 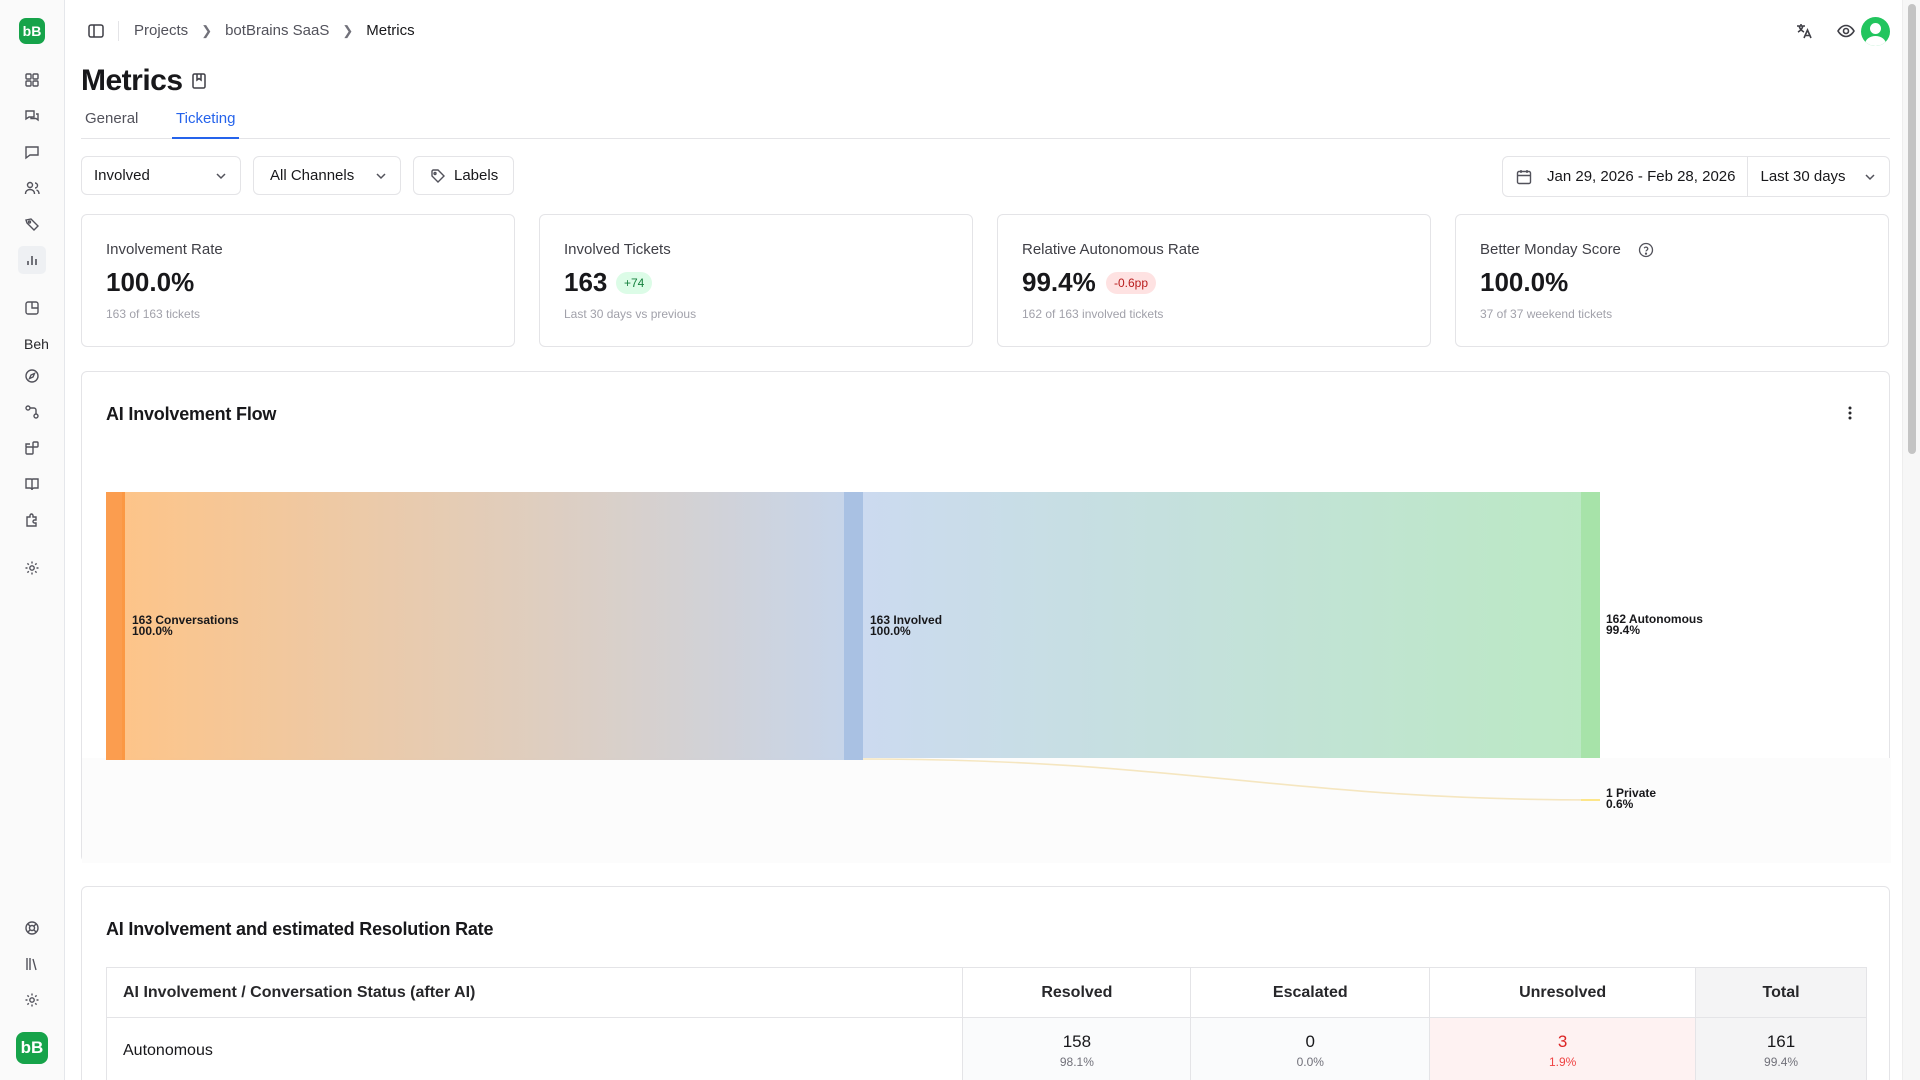 I want to click on flow-node-label: 1 Private, so click(x=1631, y=793).